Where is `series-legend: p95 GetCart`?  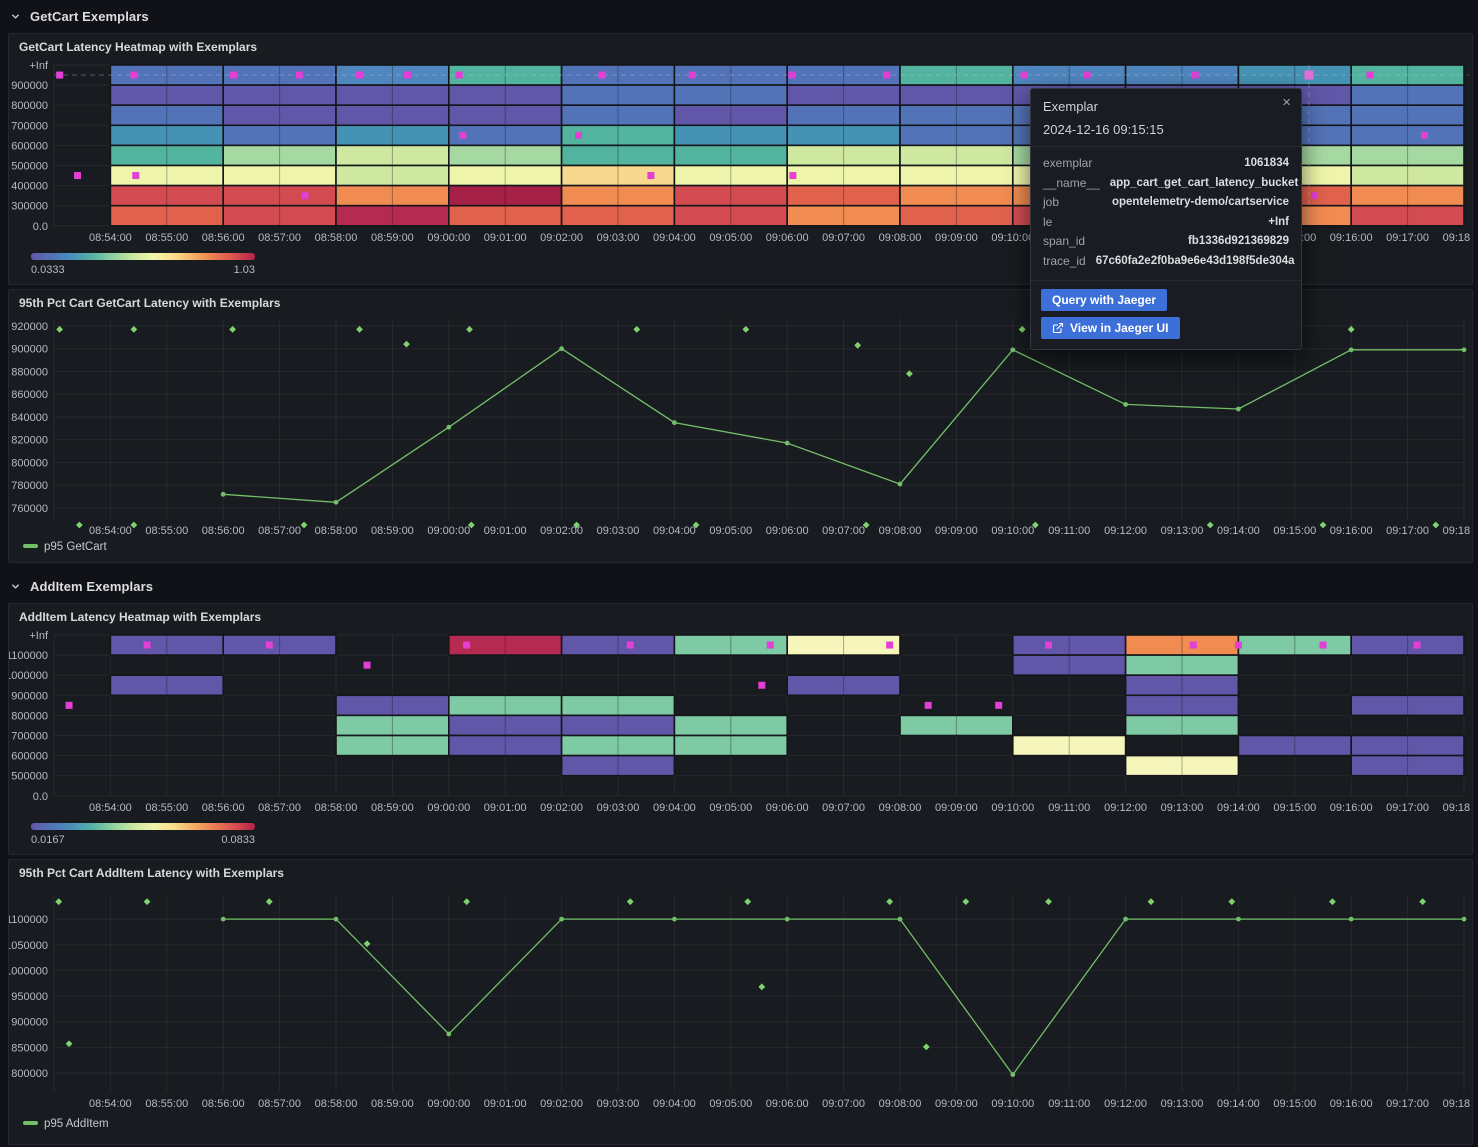
series-legend: p95 GetCart is located at coordinates (65, 547).